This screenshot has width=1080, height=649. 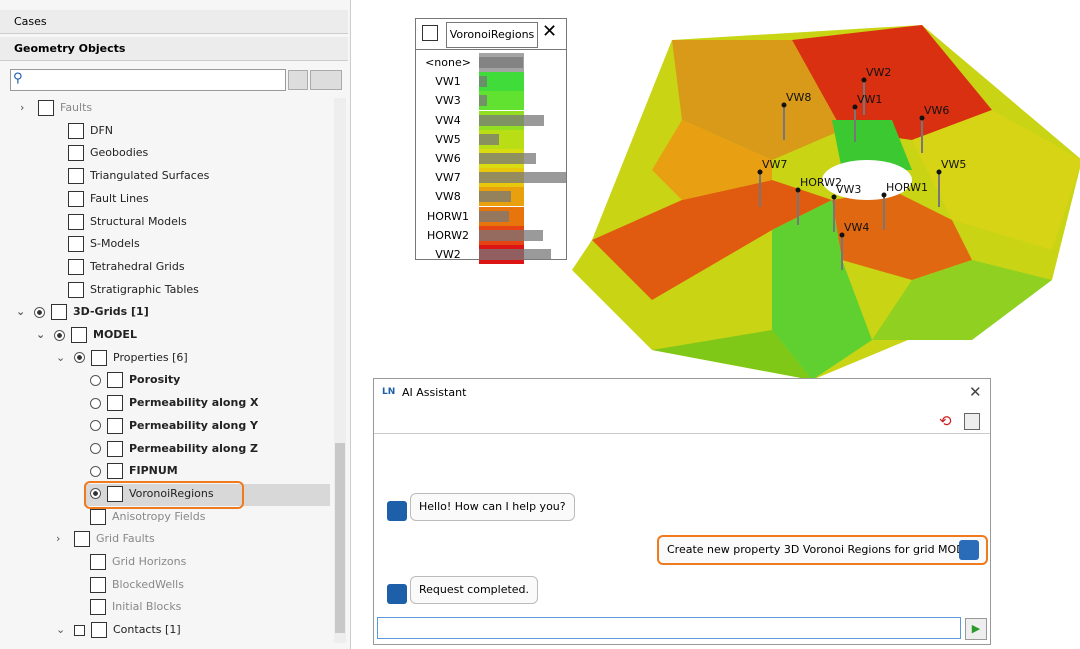 What do you see at coordinates (193, 448) in the screenshot?
I see `label: Permeability along Z` at bounding box center [193, 448].